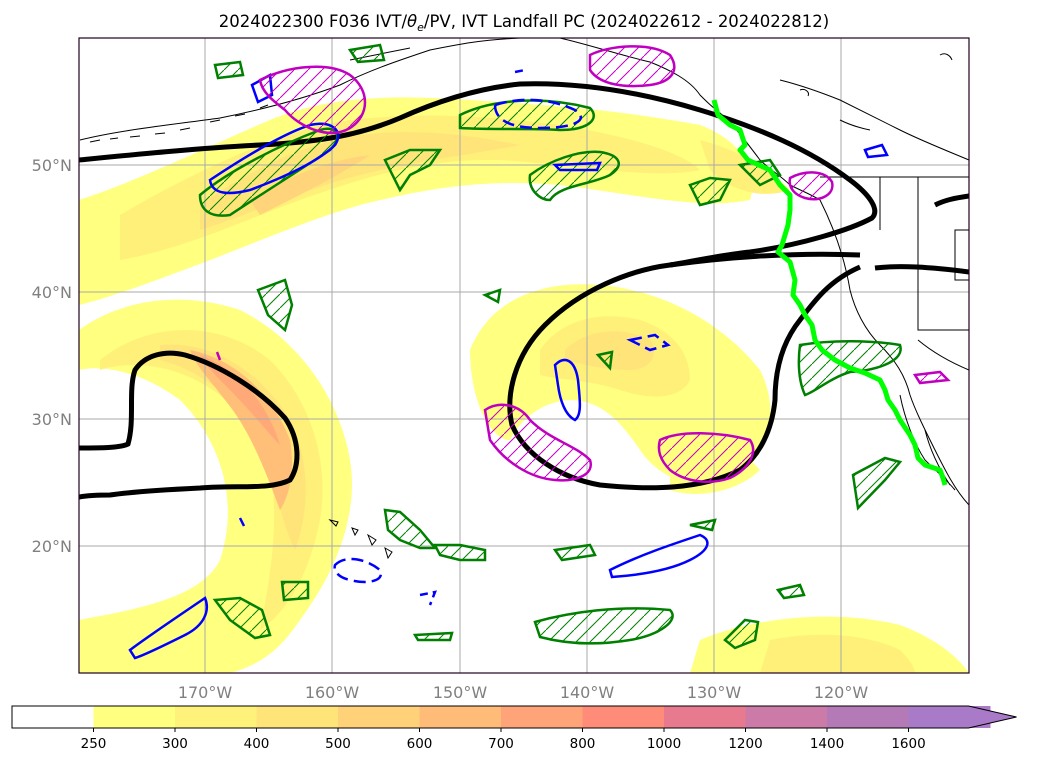  I want to click on colorbar-tick-label: 300, so click(175, 744).